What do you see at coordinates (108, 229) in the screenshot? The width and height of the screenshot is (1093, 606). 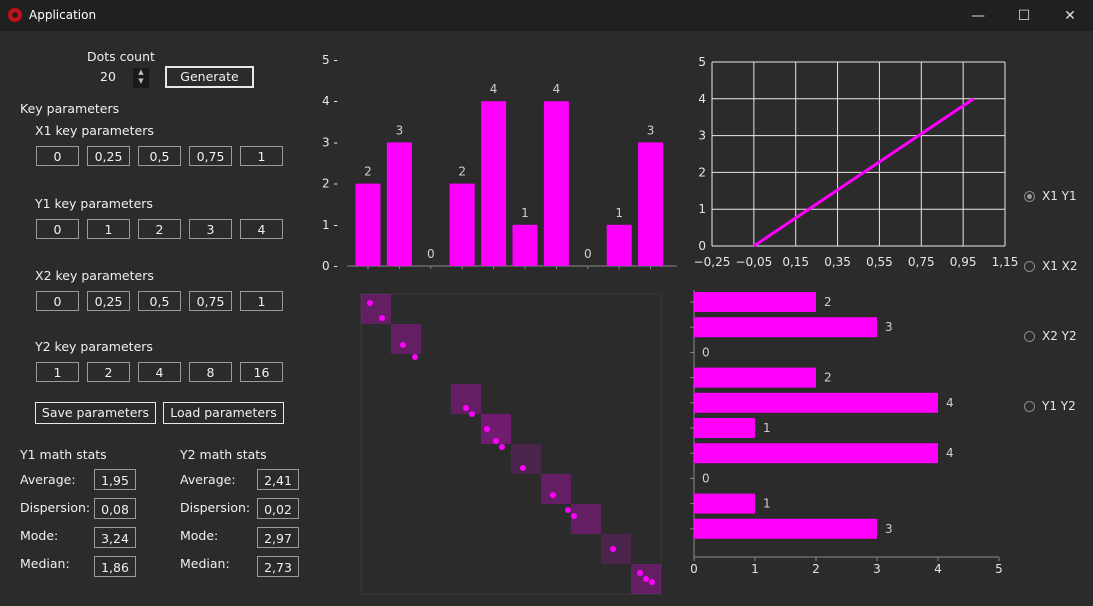 I see `y1-key-field: 1` at bounding box center [108, 229].